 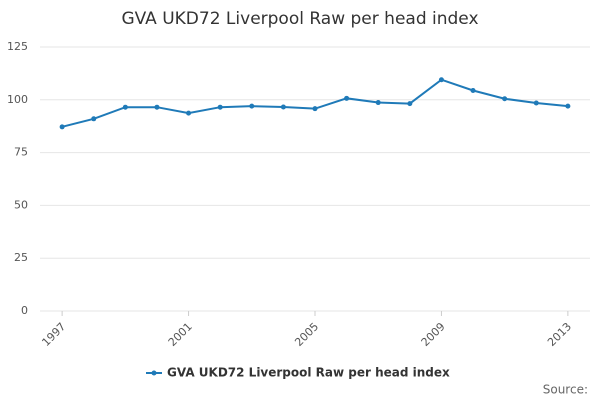 I want to click on y-tick-label: 125, so click(x=17, y=46).